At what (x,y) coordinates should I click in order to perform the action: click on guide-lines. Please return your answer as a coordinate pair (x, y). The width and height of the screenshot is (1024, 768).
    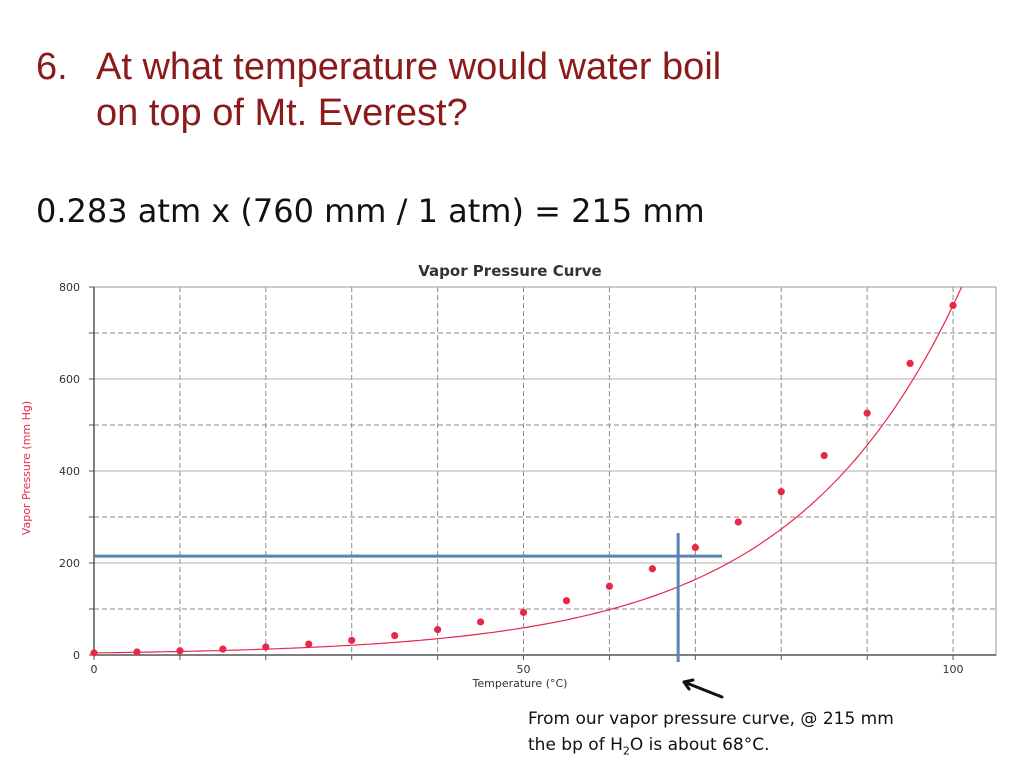
    Looking at the image, I should click on (408, 597).